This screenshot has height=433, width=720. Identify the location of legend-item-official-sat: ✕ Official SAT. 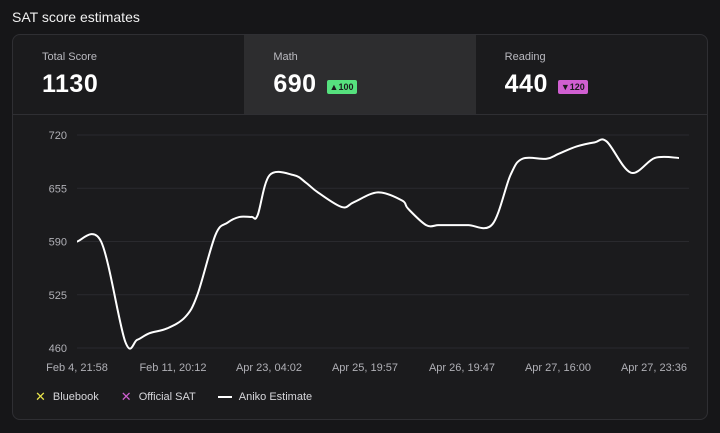
(158, 397).